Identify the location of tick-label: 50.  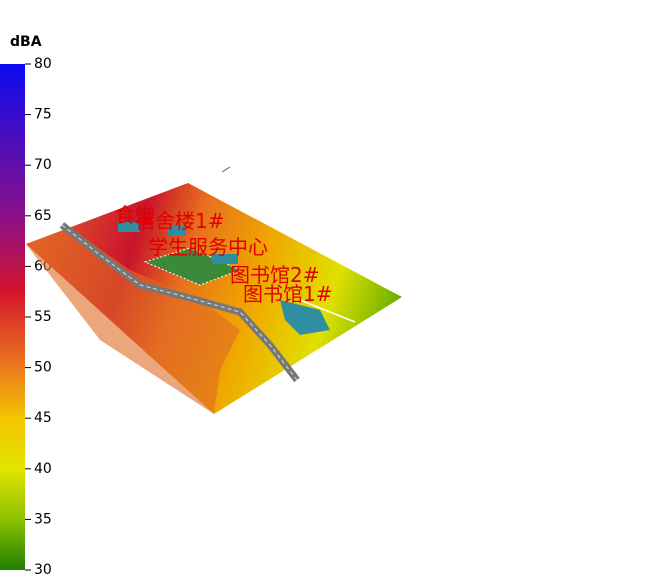
(43, 368).